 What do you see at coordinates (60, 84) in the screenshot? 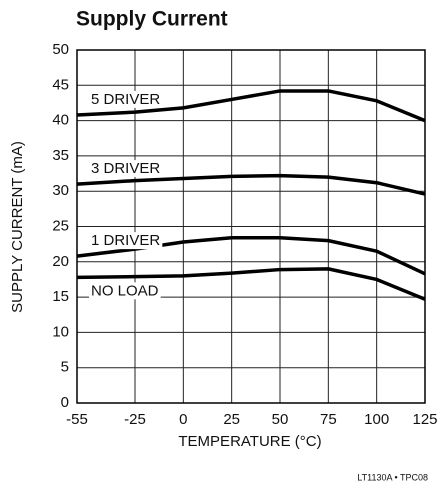
I see `y-tick-label: 45` at bounding box center [60, 84].